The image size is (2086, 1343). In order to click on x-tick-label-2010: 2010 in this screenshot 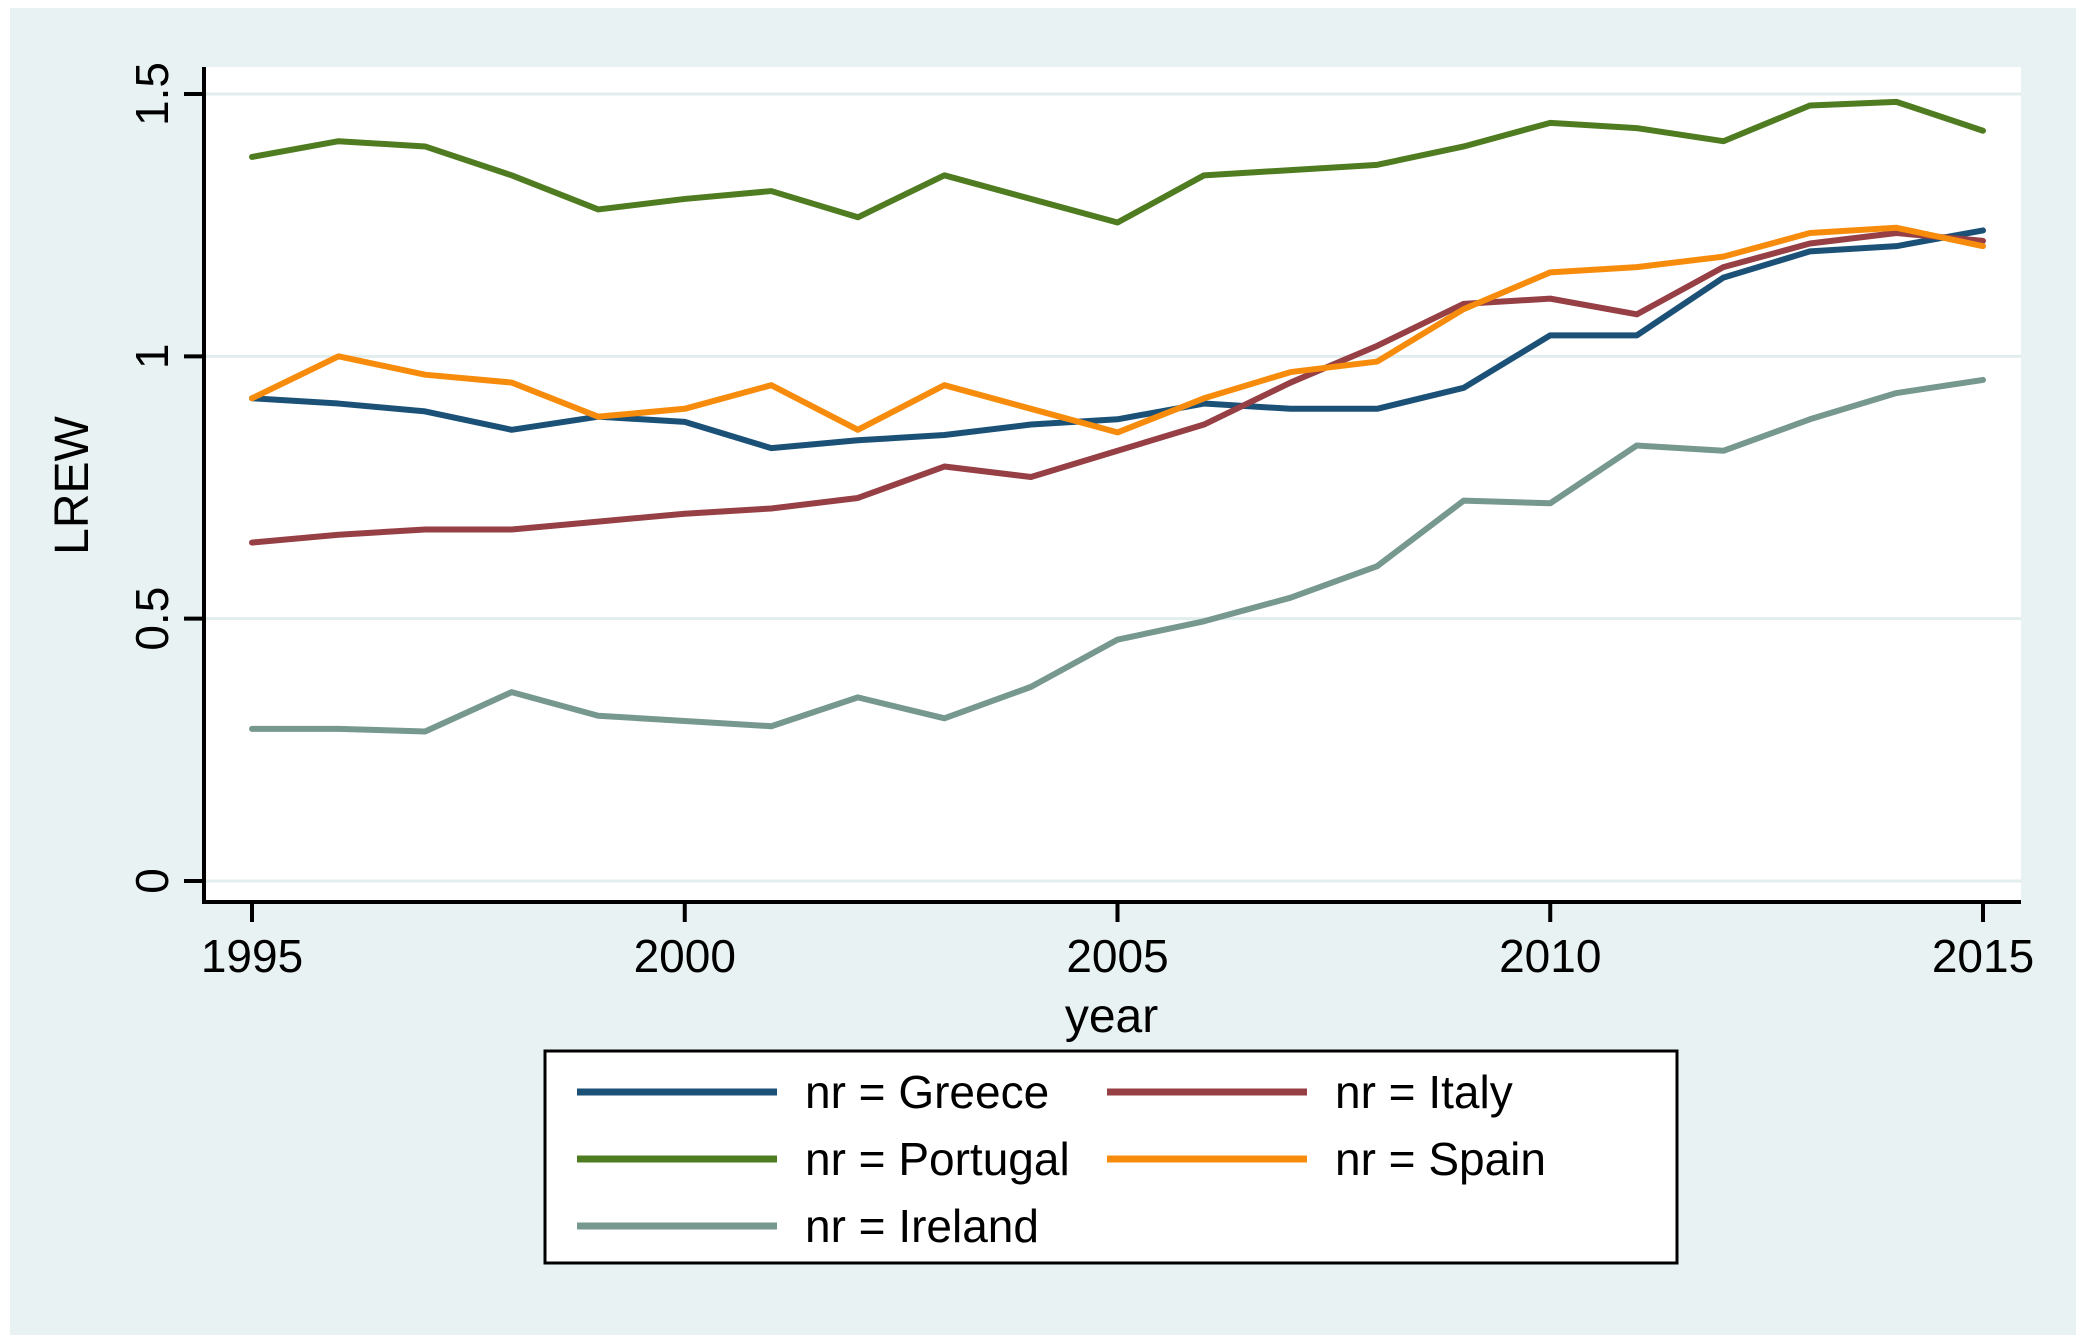, I will do `click(1550, 956)`.